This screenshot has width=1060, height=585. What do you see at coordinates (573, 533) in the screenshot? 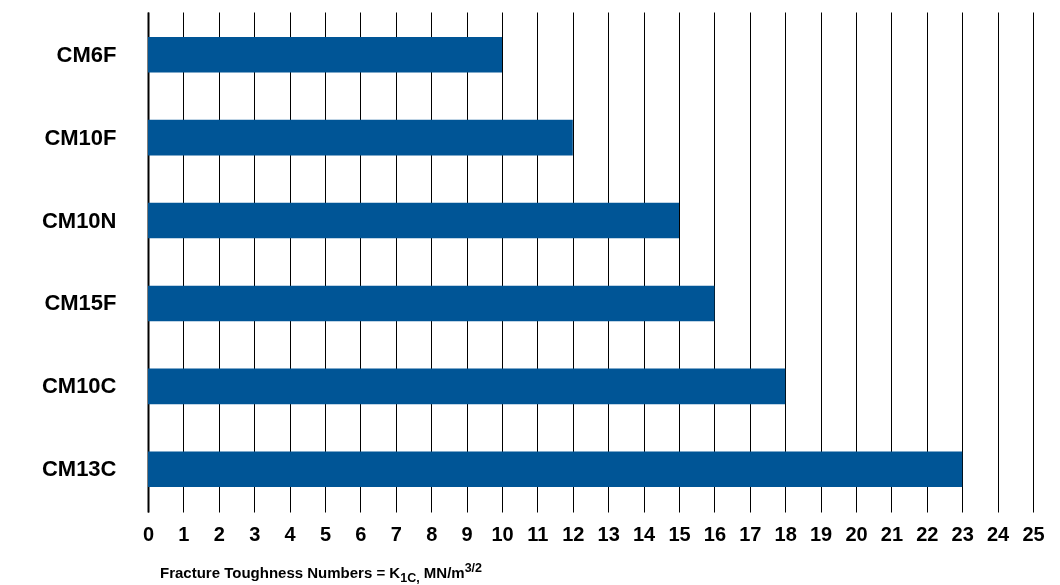
I see `x-tick-label: 12` at bounding box center [573, 533].